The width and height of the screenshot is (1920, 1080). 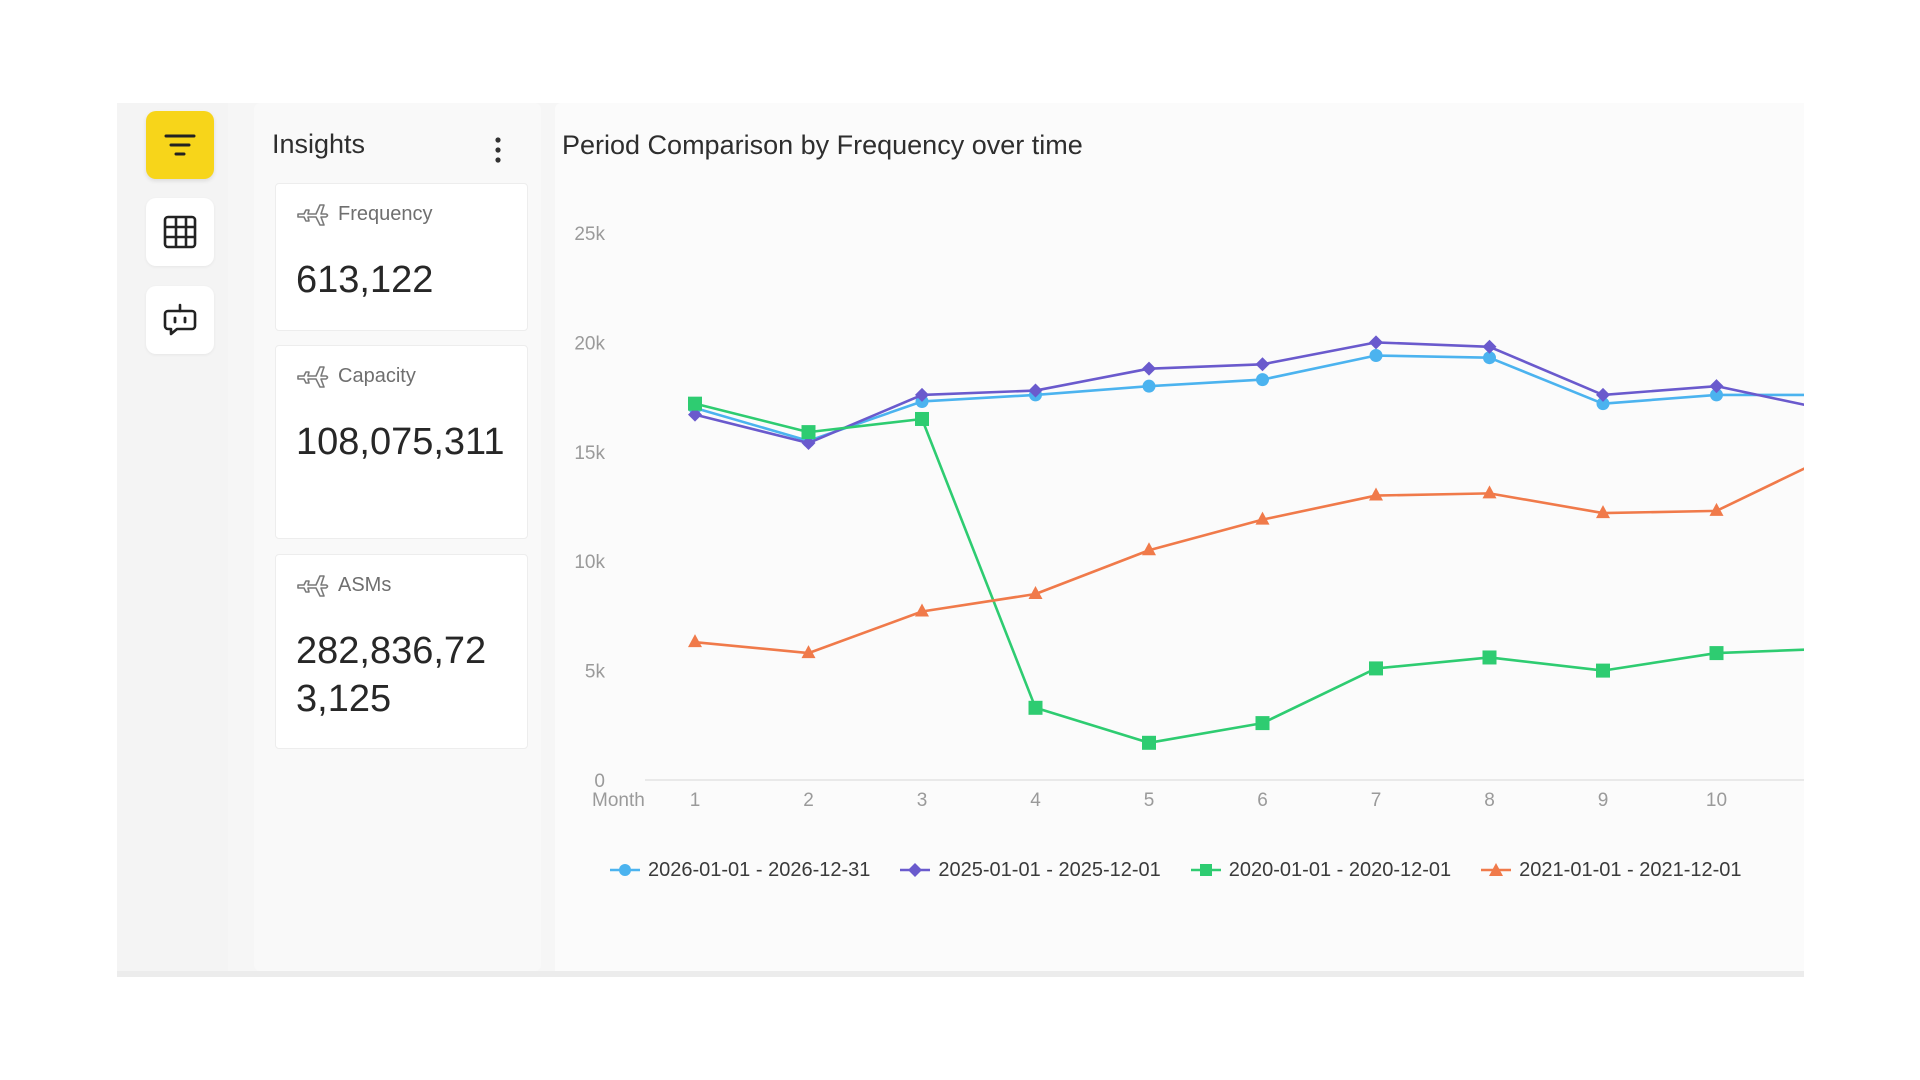 I want to click on insights-title: Insights, so click(x=319, y=144).